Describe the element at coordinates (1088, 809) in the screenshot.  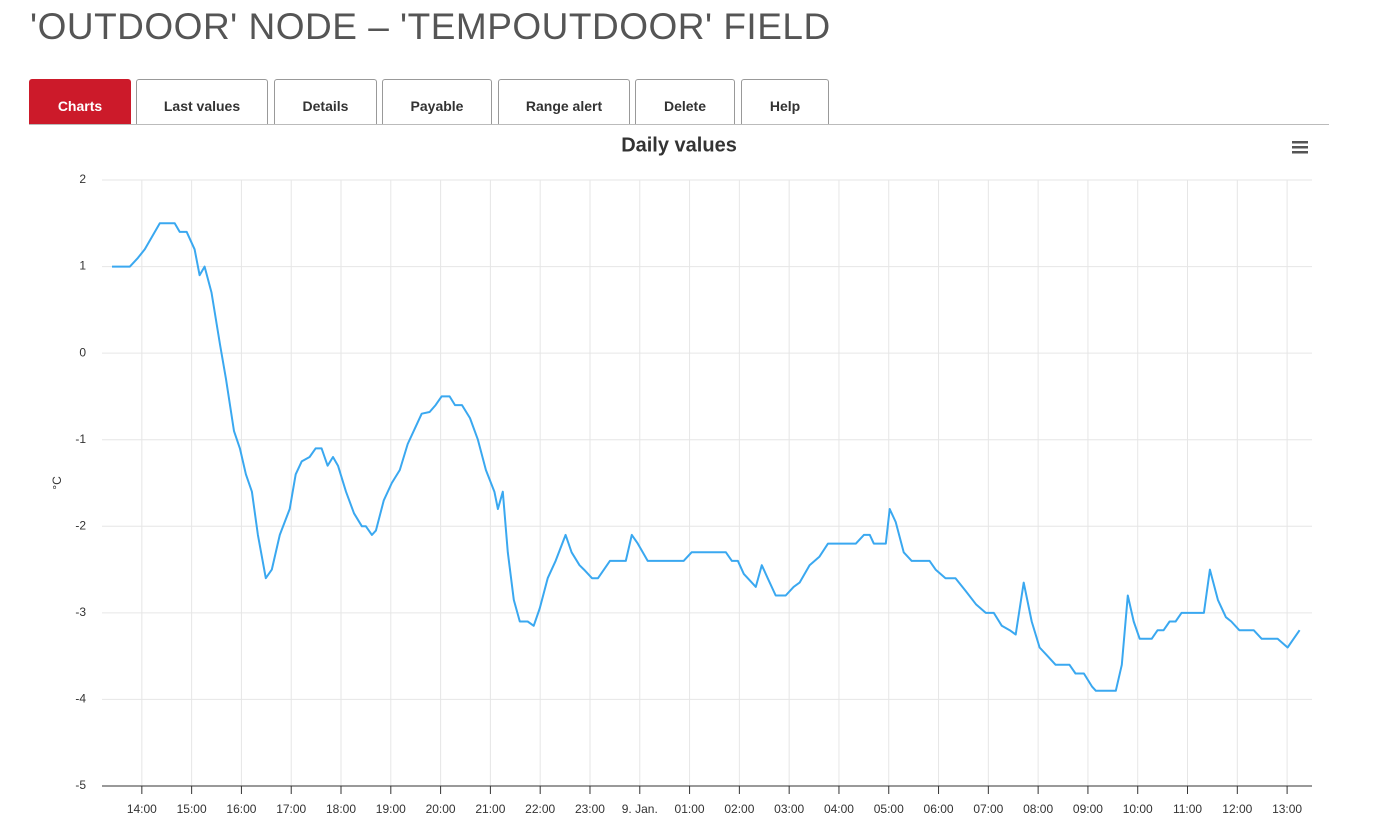
I see `x-tick-label: 09:00` at that location.